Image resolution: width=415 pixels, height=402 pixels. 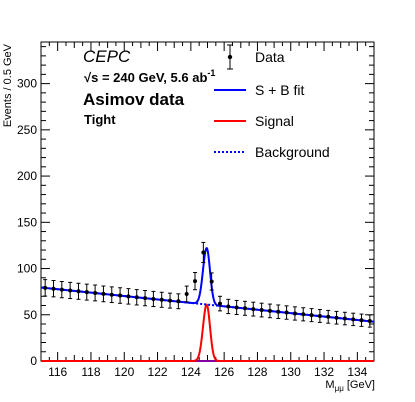 I want to click on x-tick-label: 126, so click(x=224, y=372).